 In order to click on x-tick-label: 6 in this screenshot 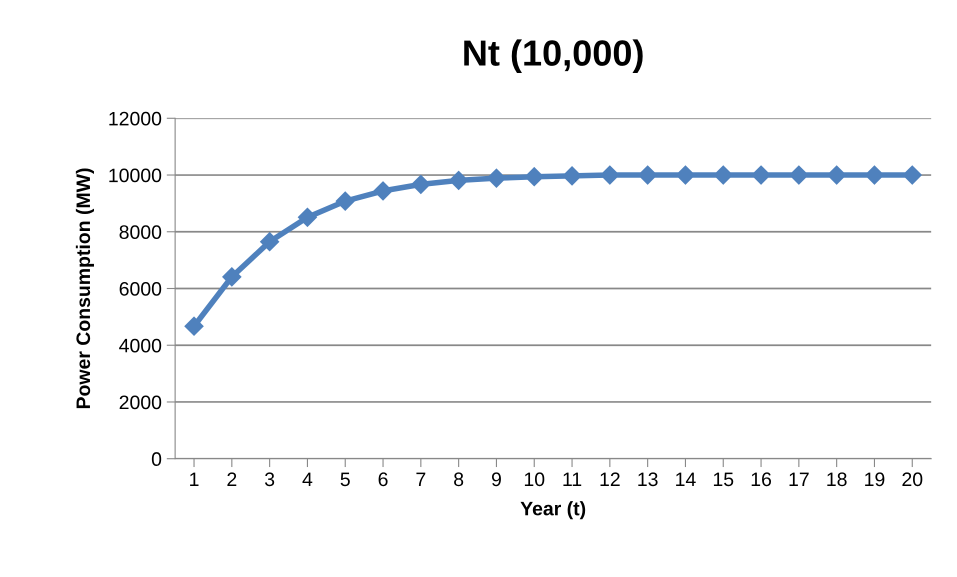, I will do `click(383, 479)`.